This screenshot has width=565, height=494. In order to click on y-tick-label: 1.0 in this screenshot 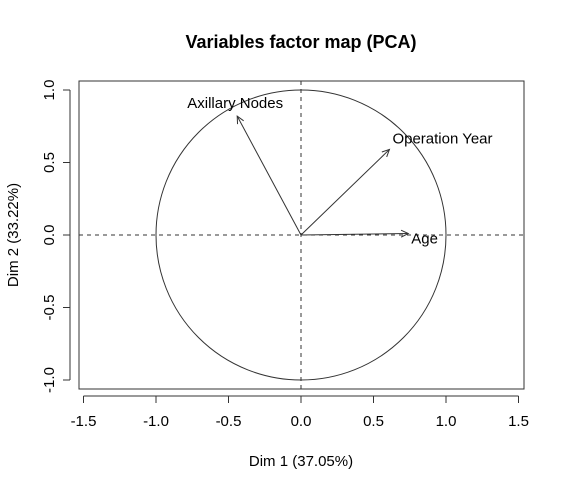, I will do `click(49, 90)`.